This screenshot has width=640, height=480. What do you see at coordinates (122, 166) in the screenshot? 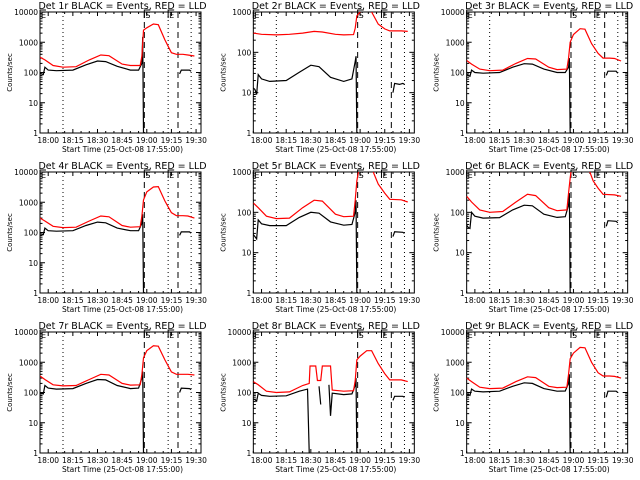
I see `panel-title: Det 4r BLACK = Events, RED = LLD` at bounding box center [122, 166].